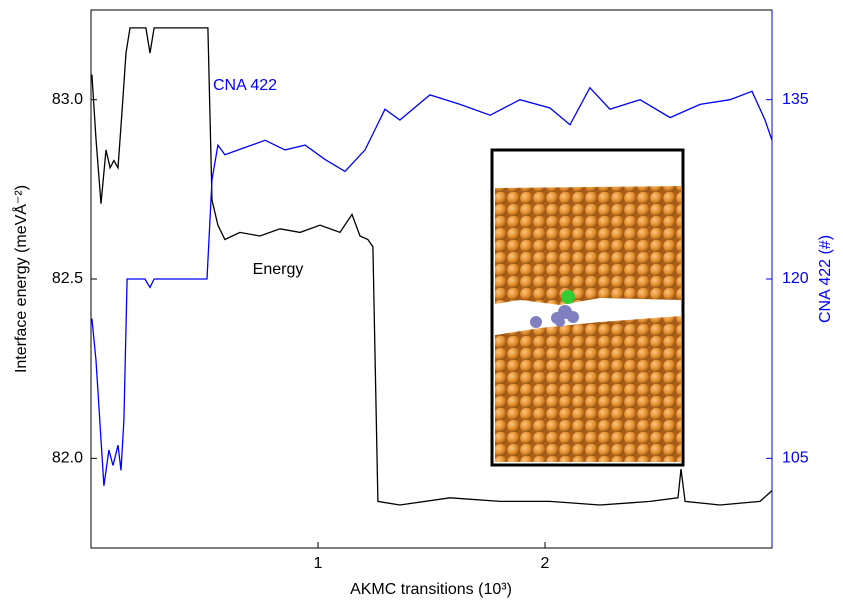 This screenshot has height=605, width=843. Describe the element at coordinates (20, 279) in the screenshot. I see `y-axis-label: Interface energy (meVÅ⁻²)` at that location.